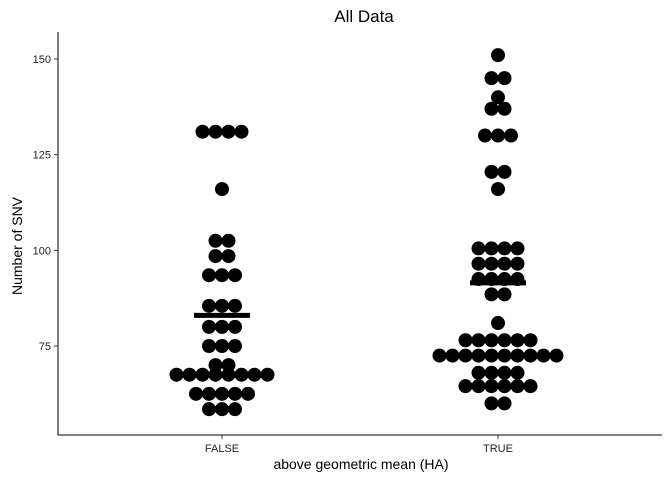 The height and width of the screenshot is (480, 672). What do you see at coordinates (42, 156) in the screenshot?
I see `y-tick-label: 125` at bounding box center [42, 156].